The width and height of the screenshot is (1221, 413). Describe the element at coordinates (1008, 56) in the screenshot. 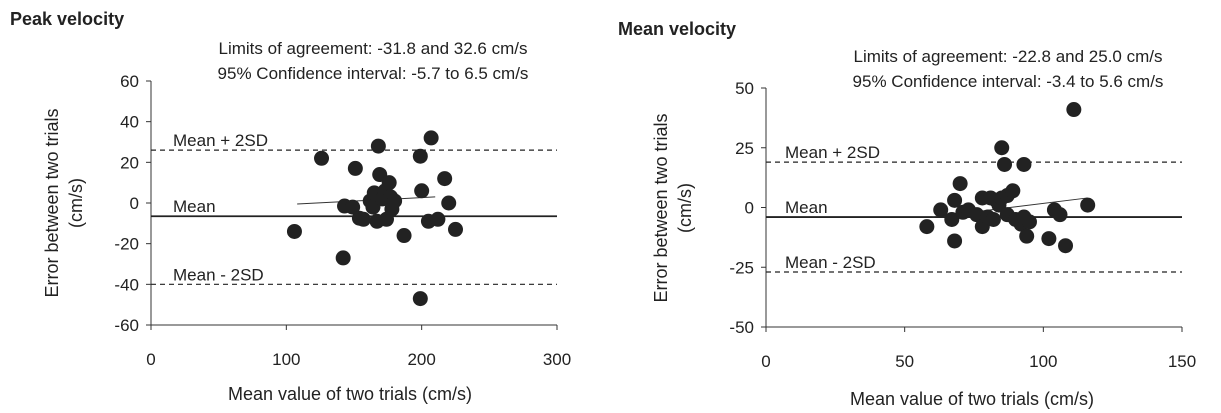

I see `annotation-text: Limits of agreement: -22.8 and 25.0 cm/s` at that location.